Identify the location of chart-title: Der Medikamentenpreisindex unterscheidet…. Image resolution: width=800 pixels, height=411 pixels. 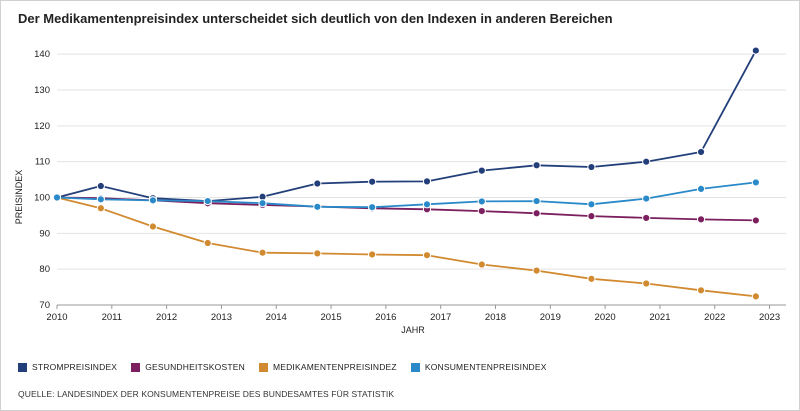
(315, 18).